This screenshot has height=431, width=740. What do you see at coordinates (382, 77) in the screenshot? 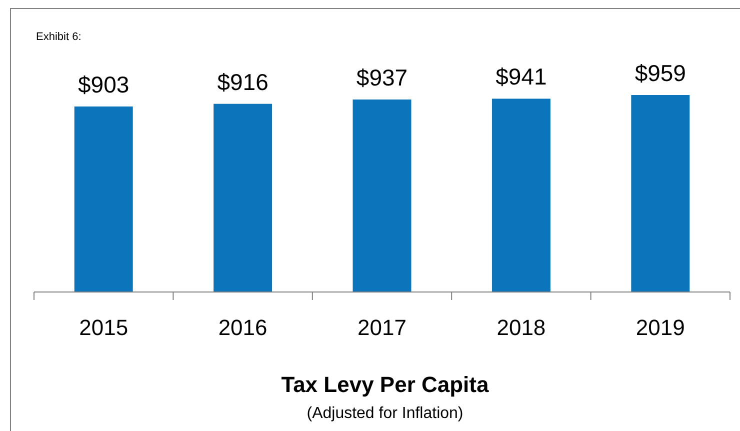
I see `data-label: $937` at bounding box center [382, 77].